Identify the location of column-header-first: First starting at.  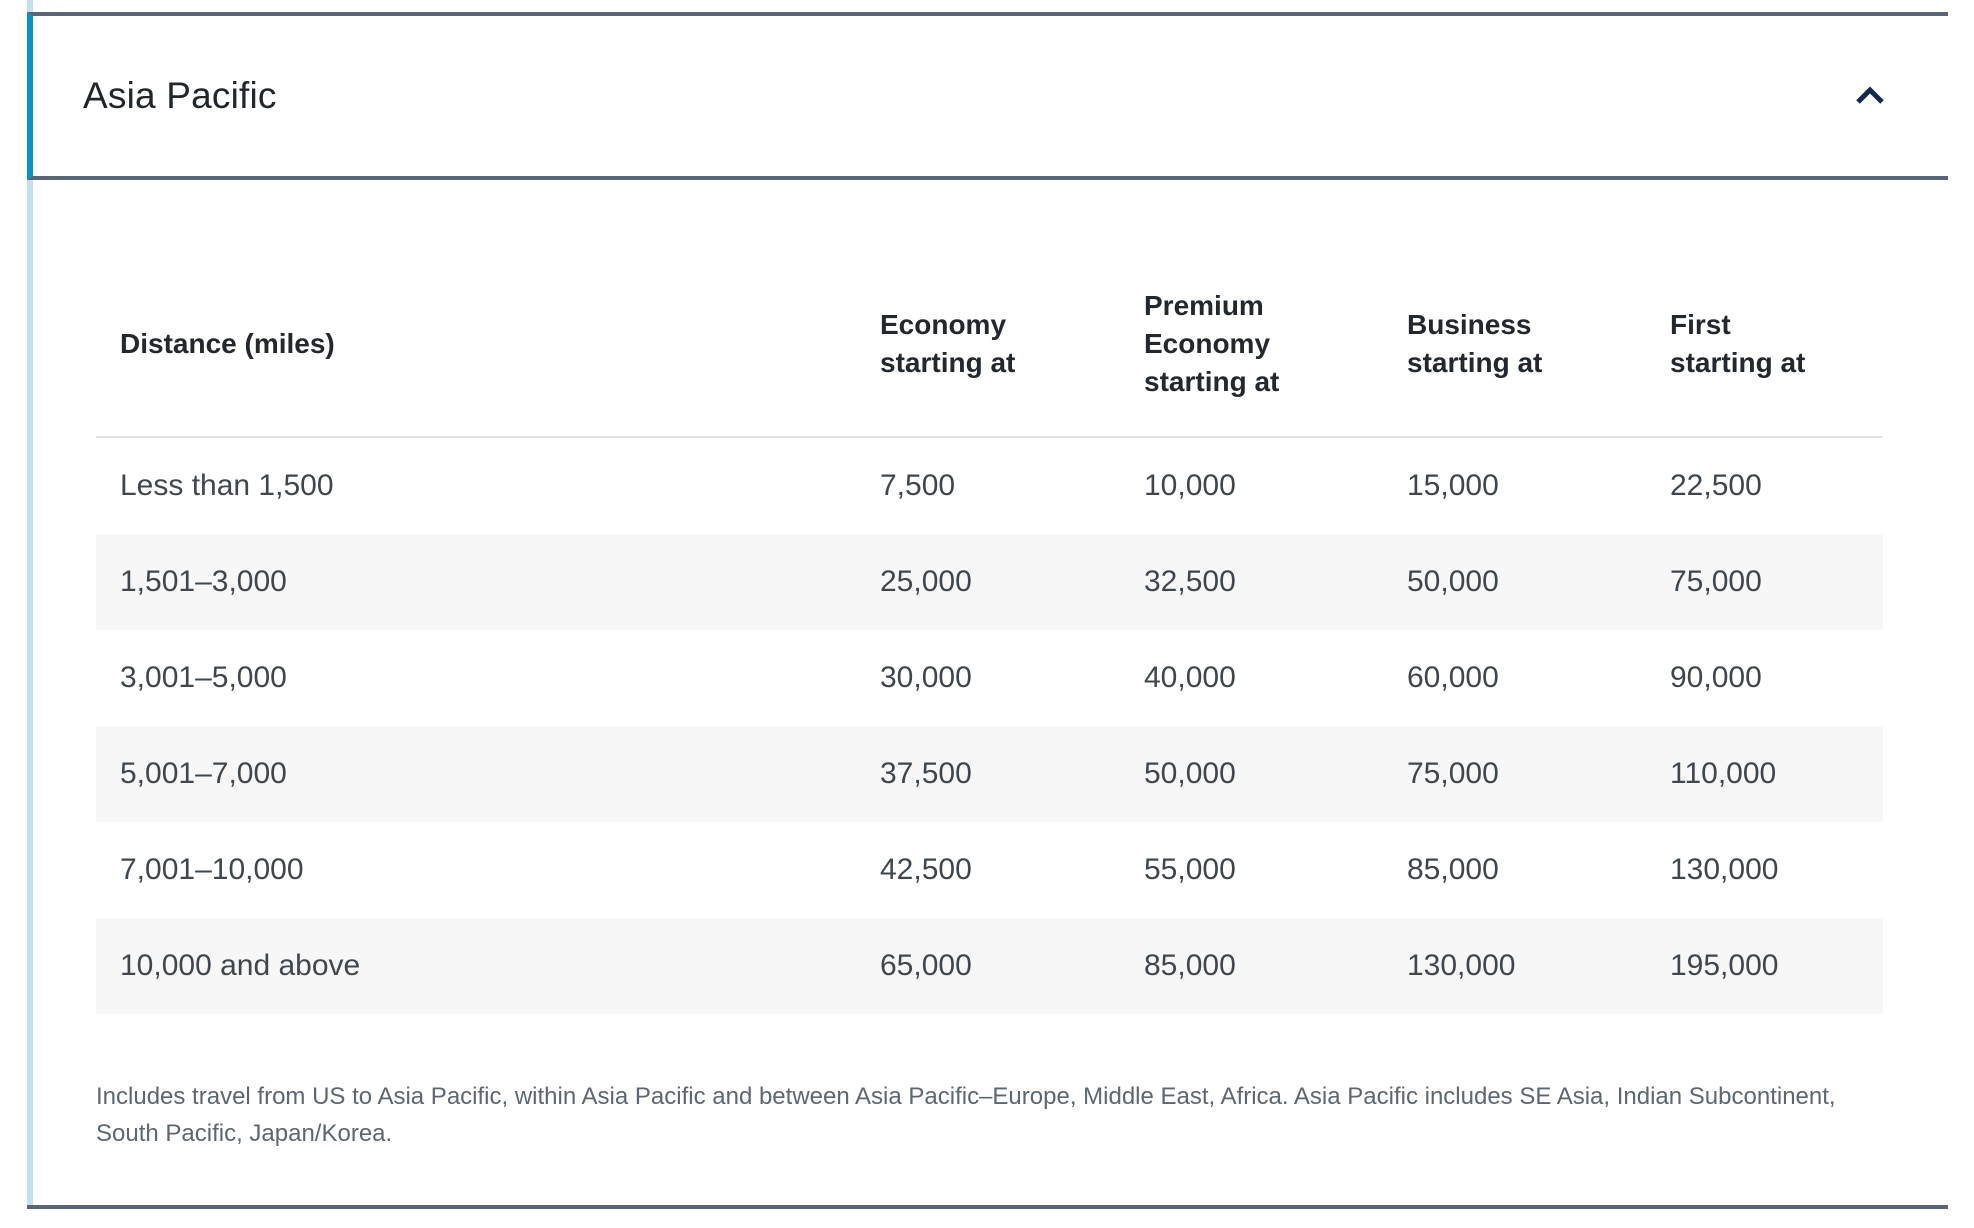
(1738, 343).